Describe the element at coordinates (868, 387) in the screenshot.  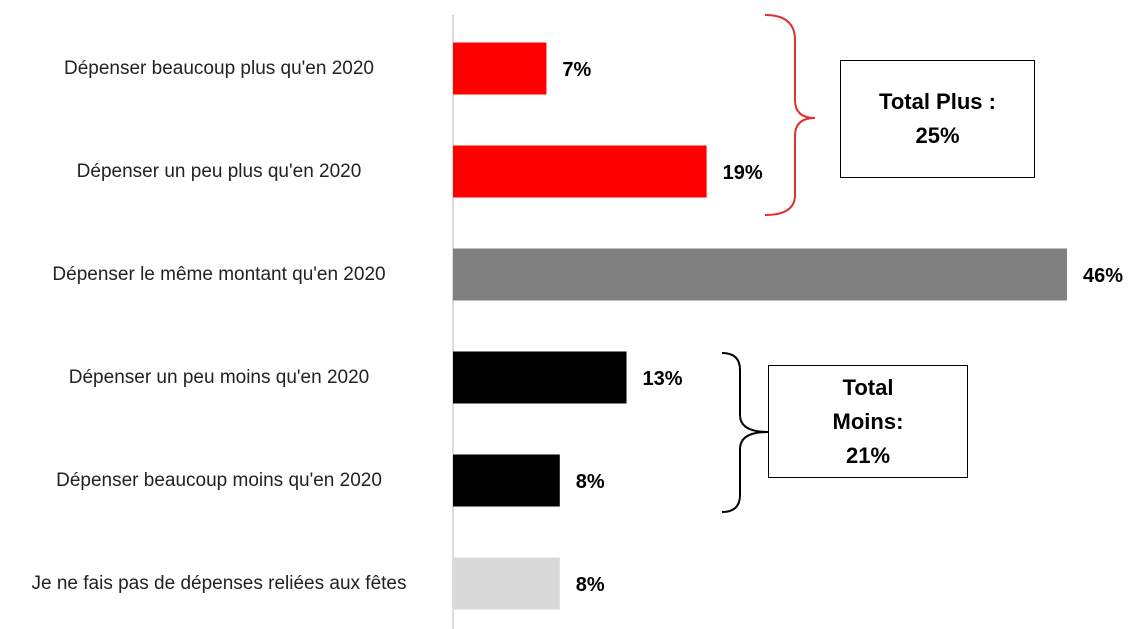
I see `annotation-line: Total` at that location.